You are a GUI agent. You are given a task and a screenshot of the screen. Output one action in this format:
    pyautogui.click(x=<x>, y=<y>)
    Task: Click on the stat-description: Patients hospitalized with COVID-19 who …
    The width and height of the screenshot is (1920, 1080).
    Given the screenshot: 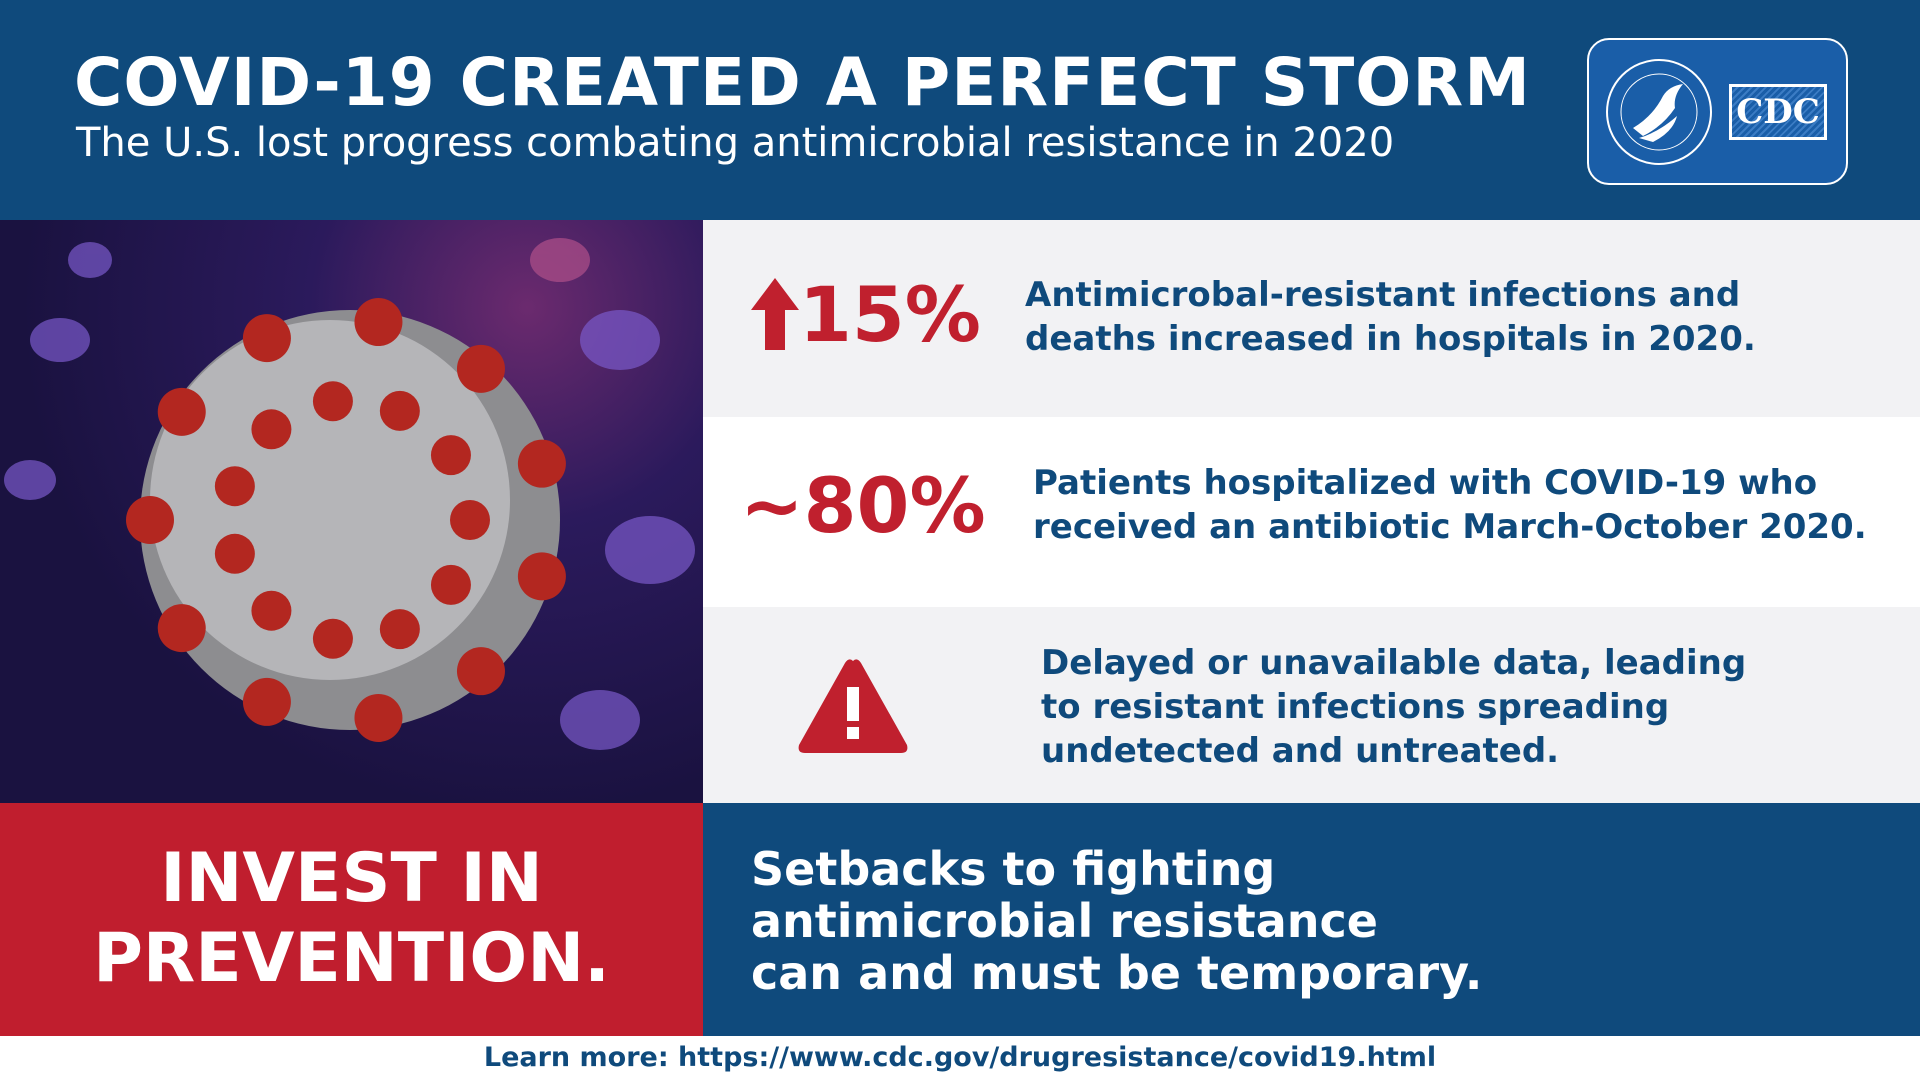 What is the action you would take?
    pyautogui.click(x=1450, y=505)
    